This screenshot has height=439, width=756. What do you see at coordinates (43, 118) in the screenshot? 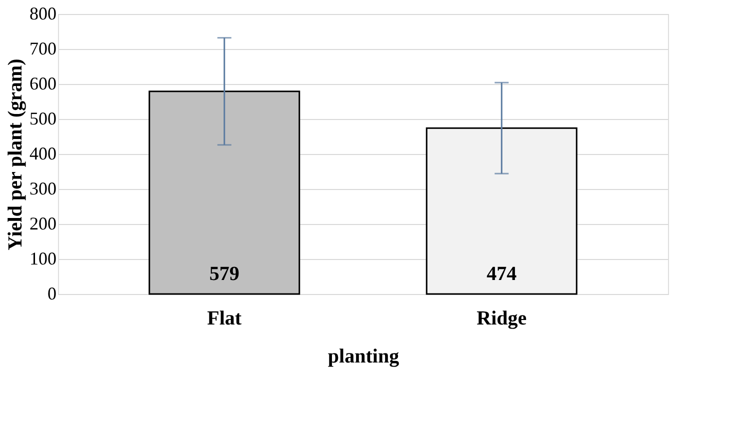
I see `y-tick-label: 500` at bounding box center [43, 118].